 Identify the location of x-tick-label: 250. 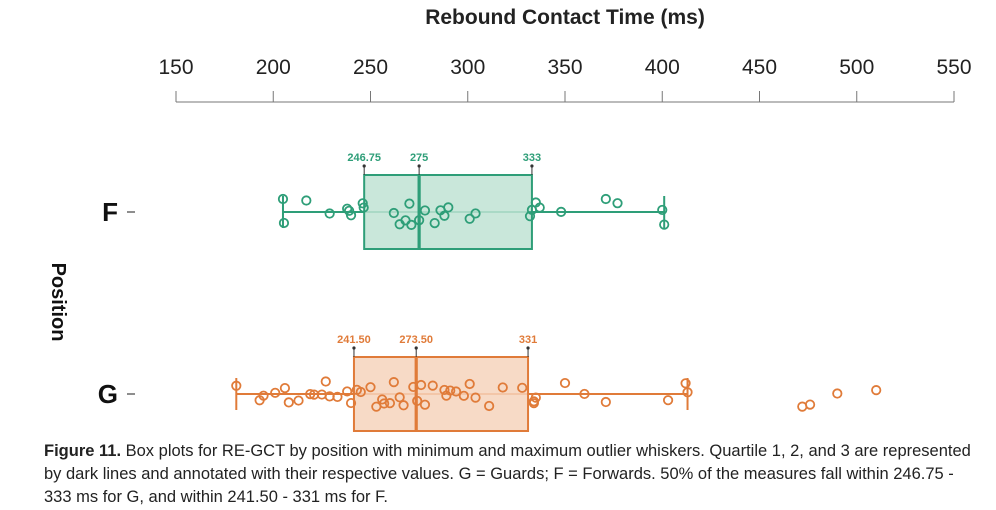
(370, 67).